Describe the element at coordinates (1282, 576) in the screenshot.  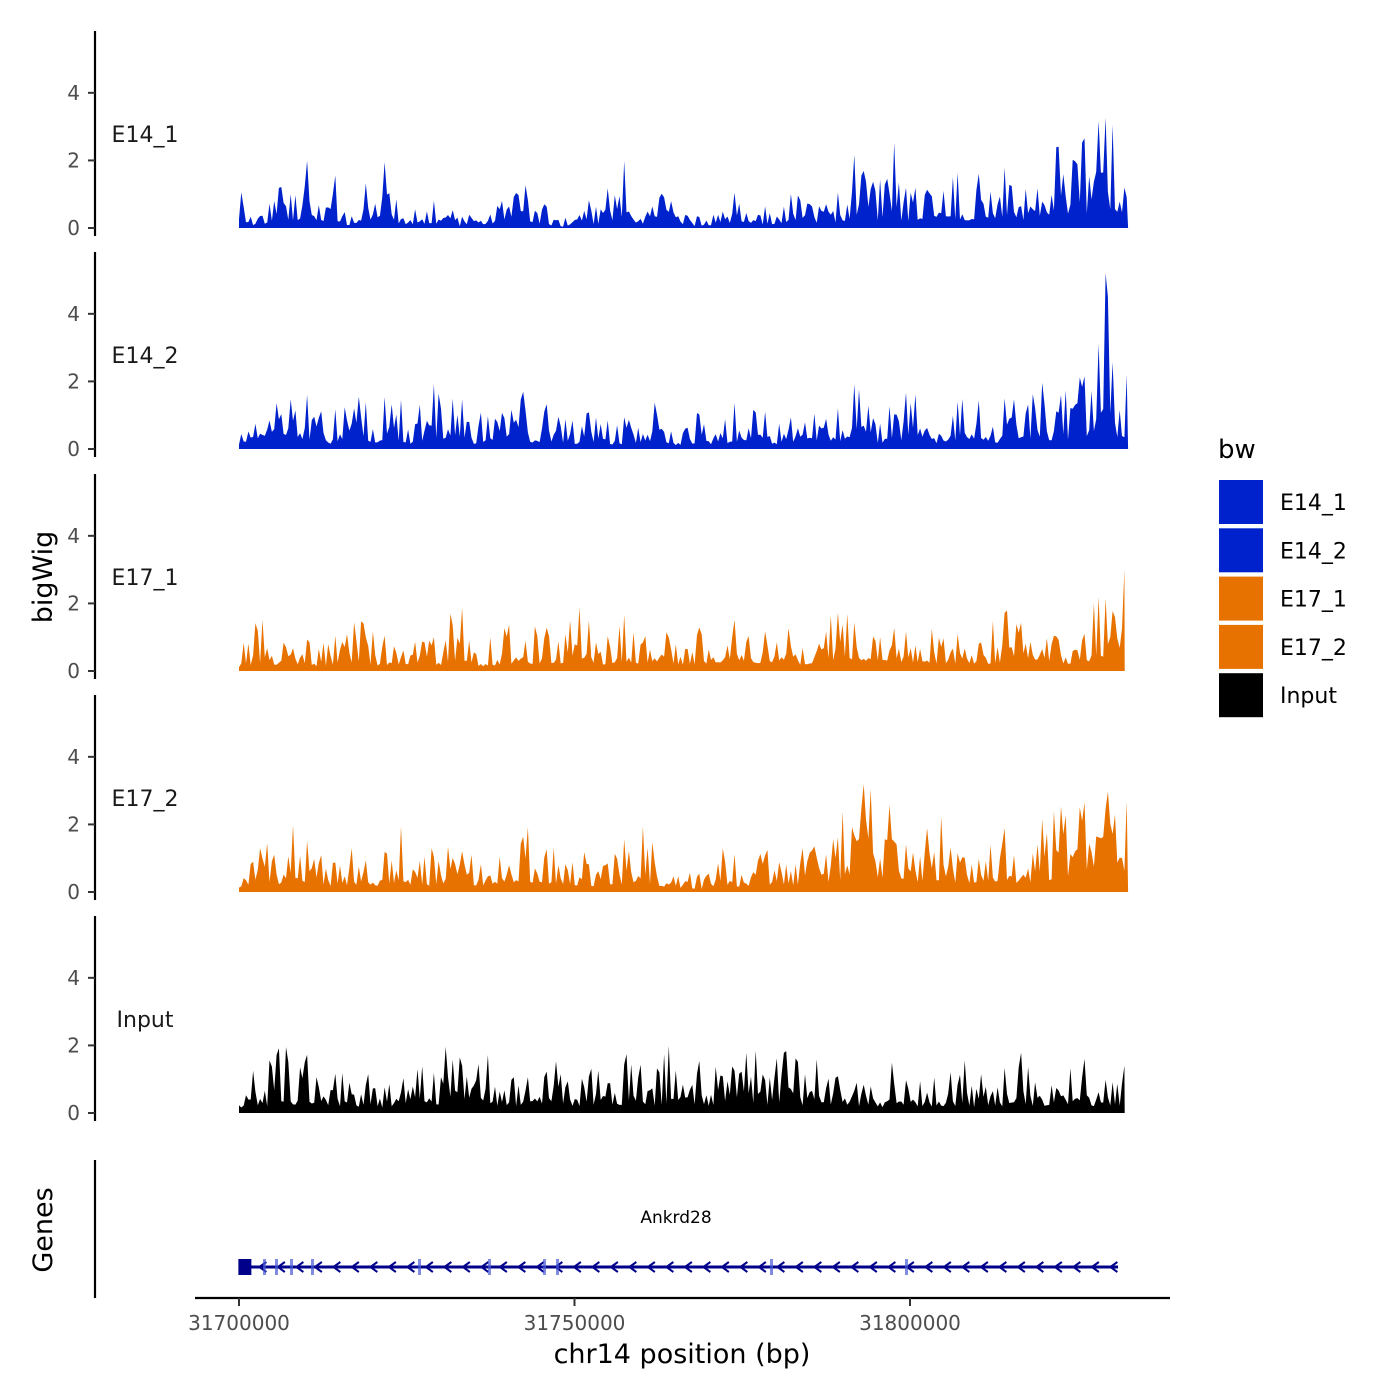
I see `legend: bw E14_1 E14_2 E17_1 E17_2 Input` at that location.